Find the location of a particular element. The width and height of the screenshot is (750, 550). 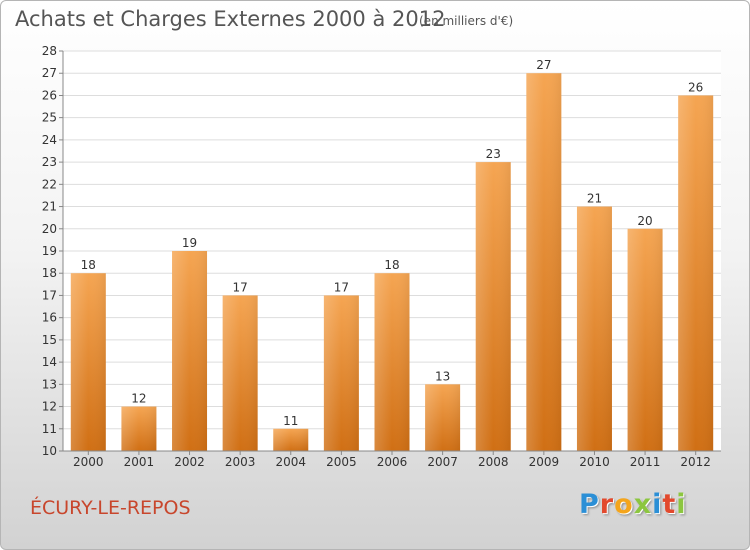

x-tick-label: 2007 is located at coordinates (442, 462).